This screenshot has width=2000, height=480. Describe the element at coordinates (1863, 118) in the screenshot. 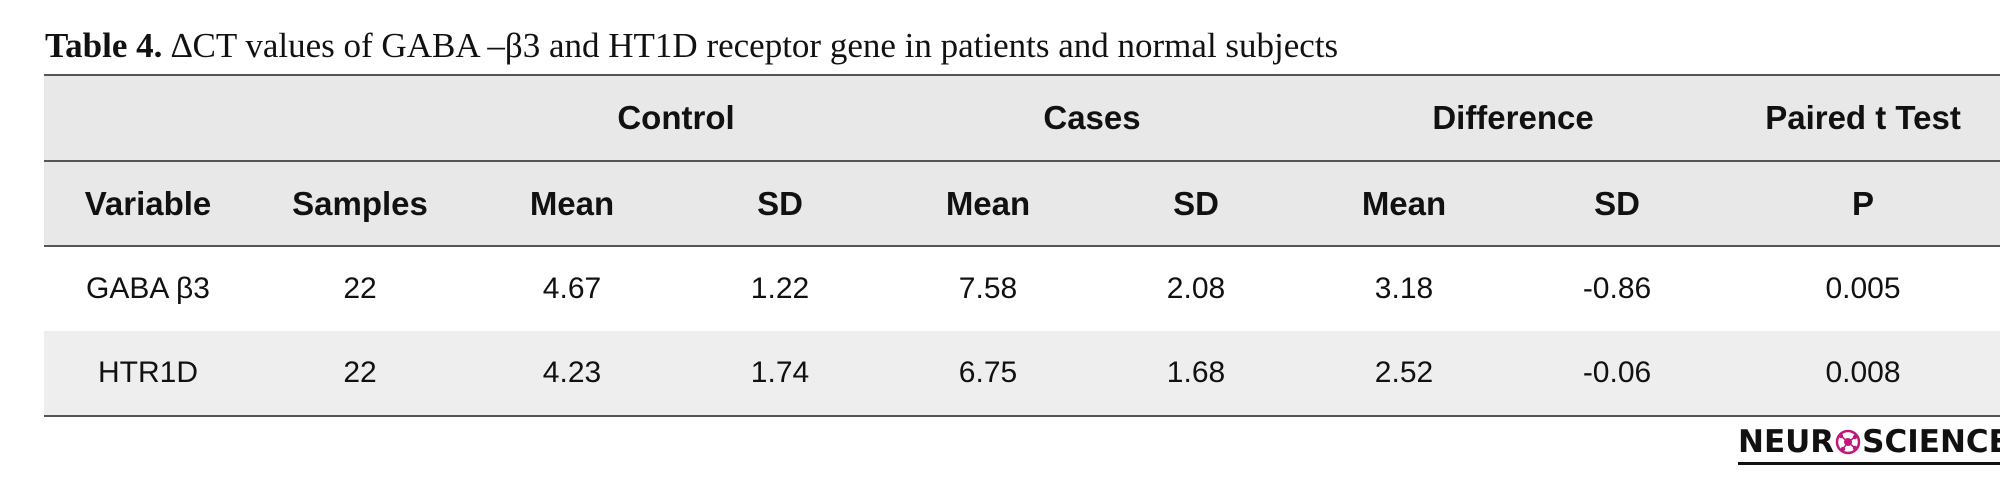

I see `group-header-paired-t-test: Paired t Test` at that location.